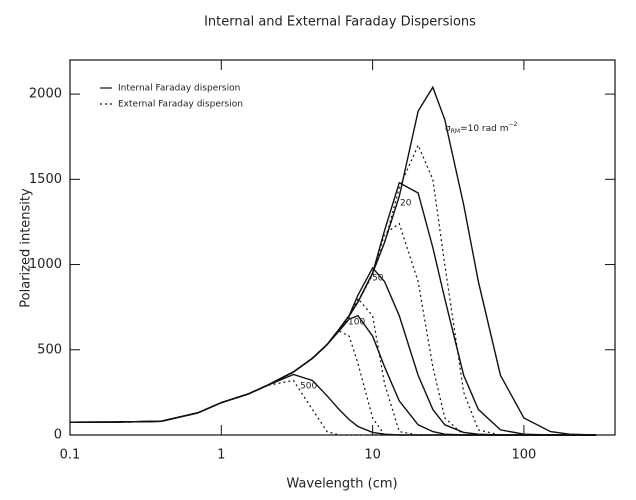  What do you see at coordinates (356, 323) in the screenshot?
I see `curve-label: 100` at bounding box center [356, 323].